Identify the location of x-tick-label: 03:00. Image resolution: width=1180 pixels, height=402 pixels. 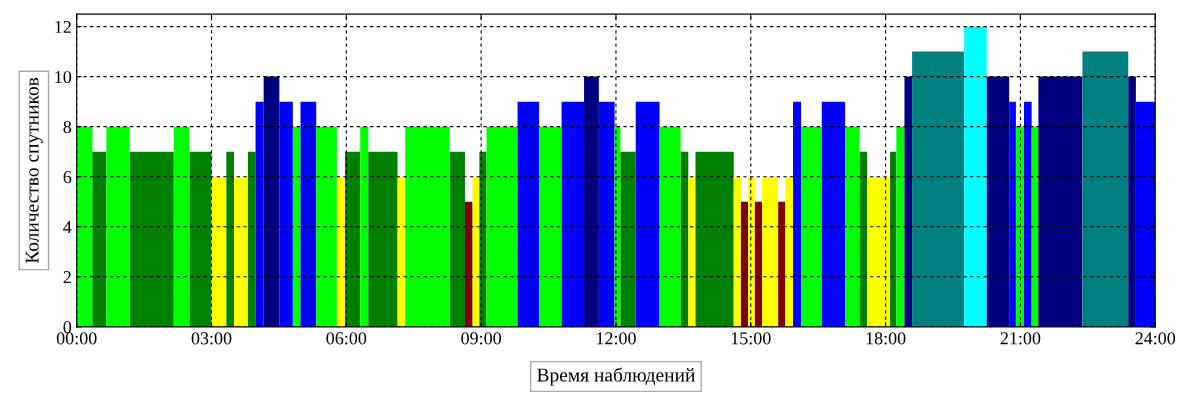
(211, 338).